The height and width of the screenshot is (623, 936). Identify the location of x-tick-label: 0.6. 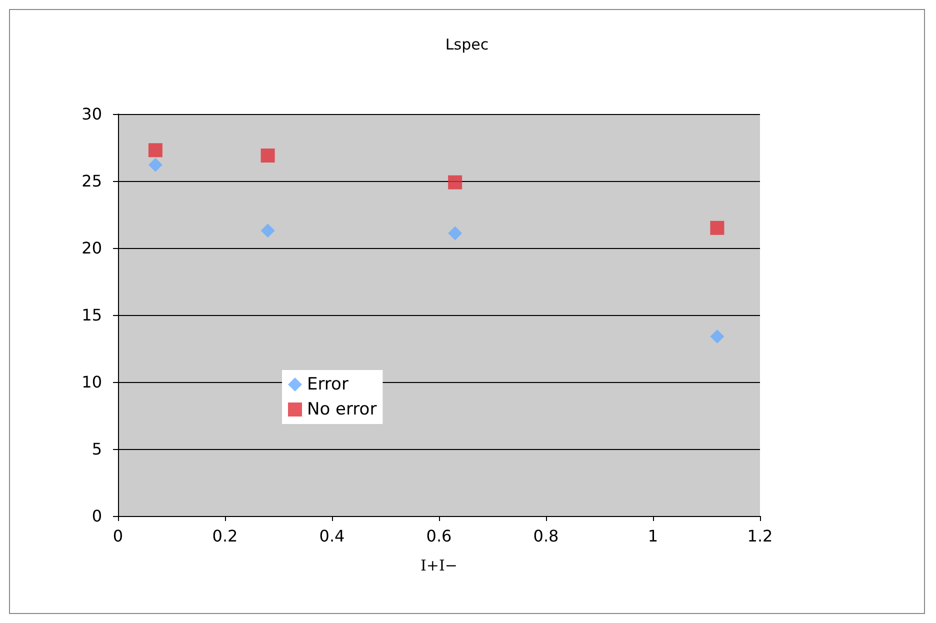
(439, 536).